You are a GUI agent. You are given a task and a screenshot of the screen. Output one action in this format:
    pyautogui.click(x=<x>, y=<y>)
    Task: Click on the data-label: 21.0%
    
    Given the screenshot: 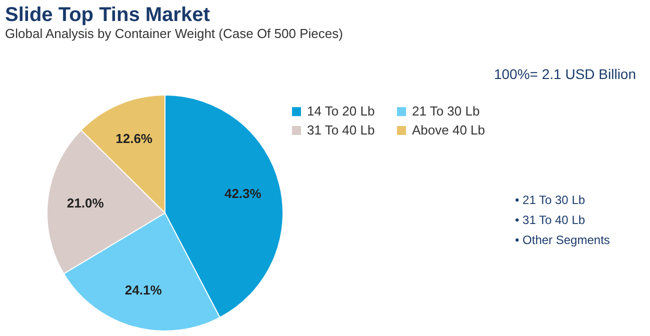 What is the action you would take?
    pyautogui.click(x=85, y=202)
    